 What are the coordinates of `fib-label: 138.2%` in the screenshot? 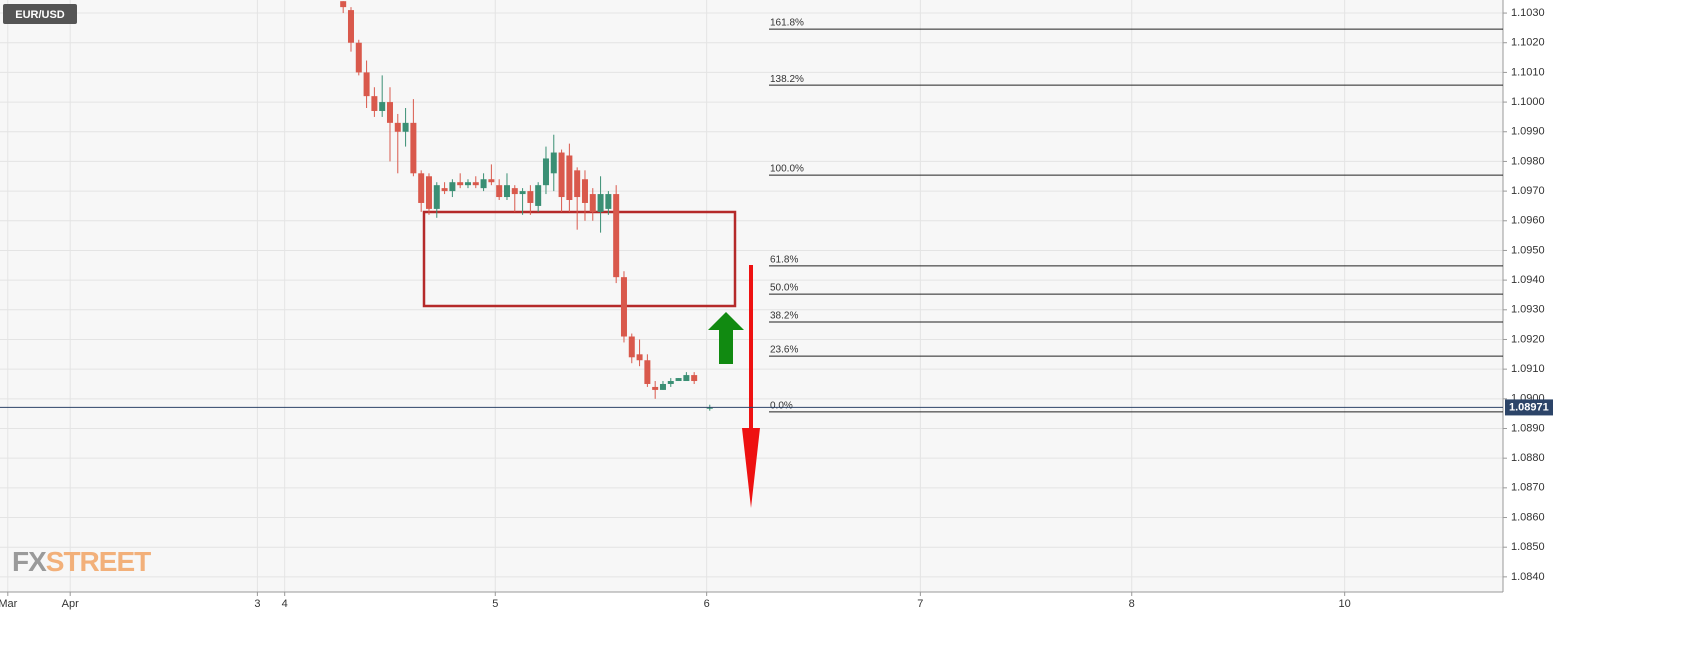 It's located at (787, 79).